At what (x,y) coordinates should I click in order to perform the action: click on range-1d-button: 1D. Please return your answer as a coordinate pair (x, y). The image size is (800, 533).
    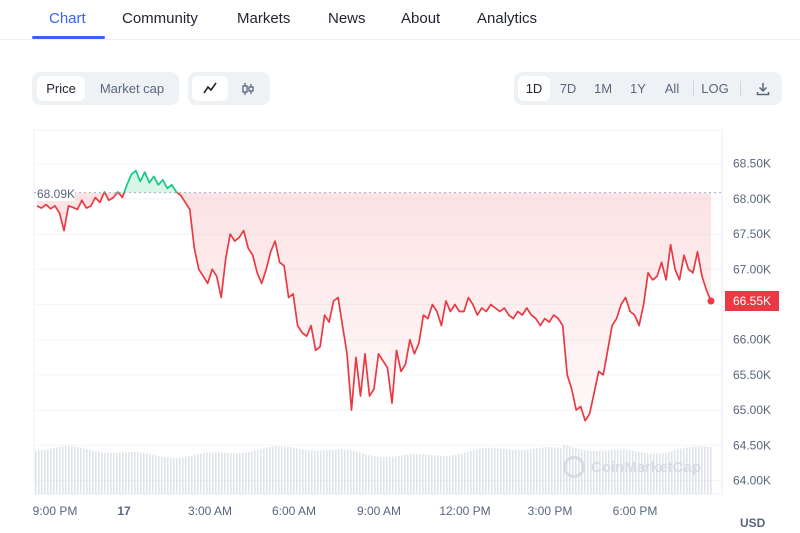
    Looking at the image, I should click on (534, 88).